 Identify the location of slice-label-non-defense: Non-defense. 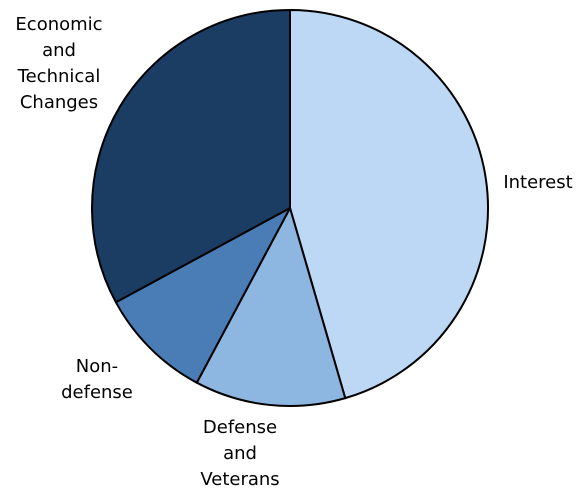
(97, 379).